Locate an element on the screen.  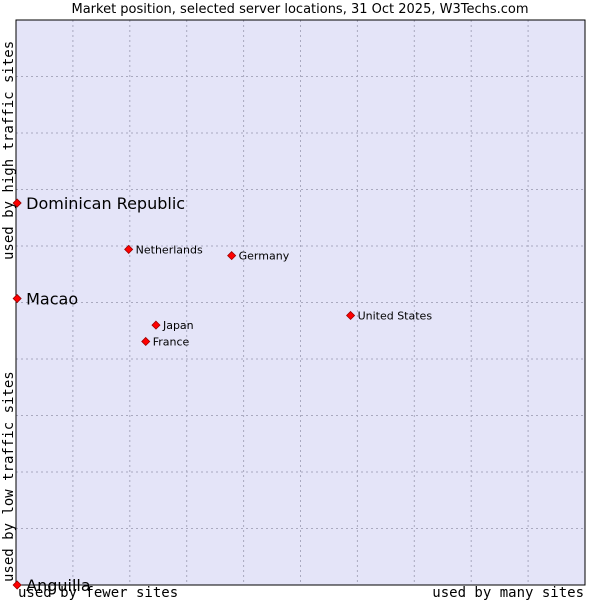
point-label-anguilla: Anguilla is located at coordinates (58, 585).